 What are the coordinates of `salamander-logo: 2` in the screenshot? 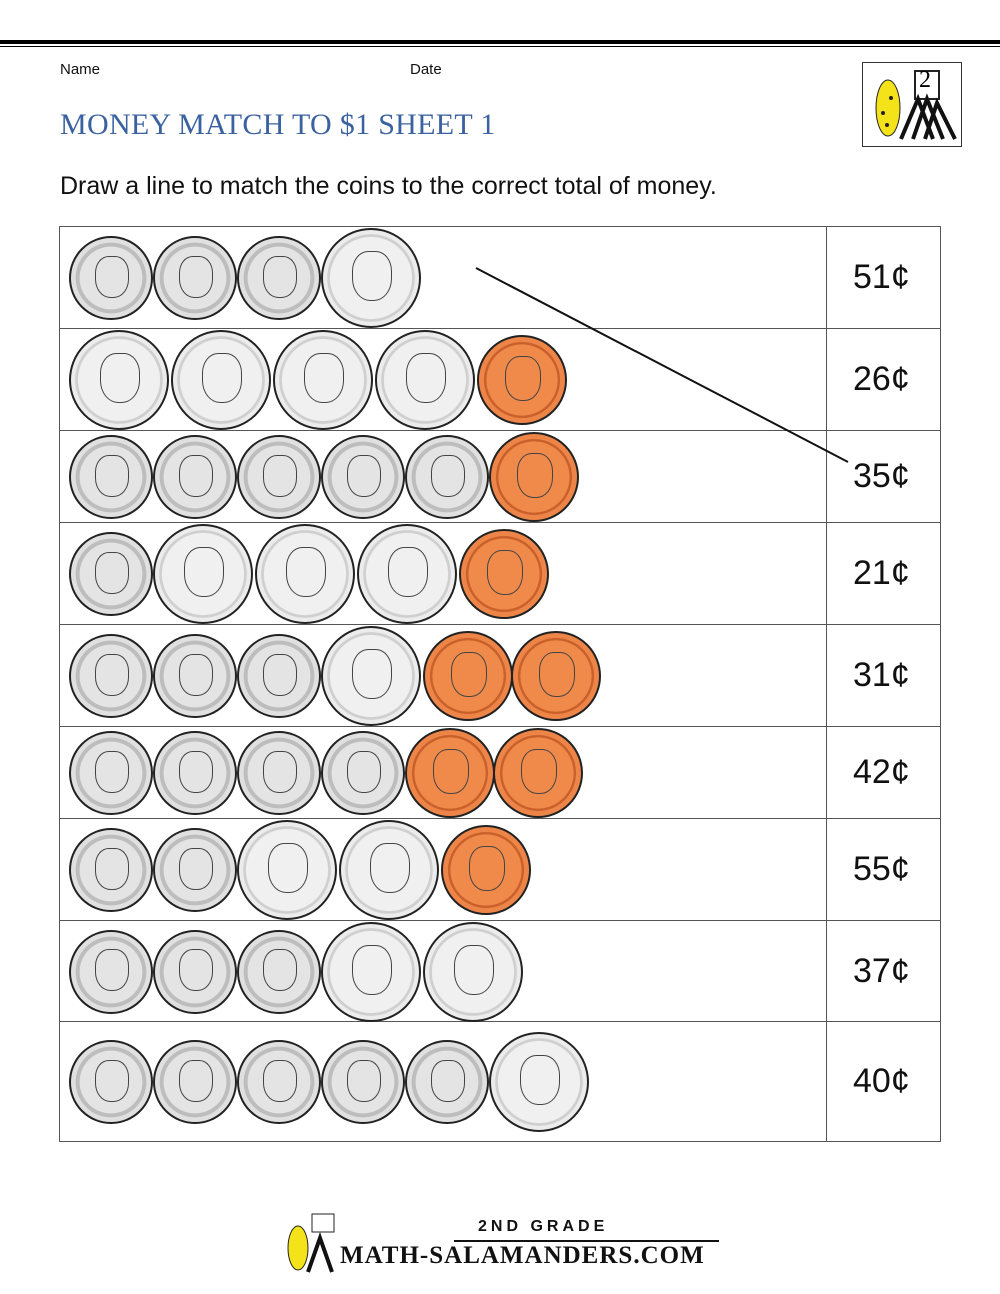 It's located at (912, 104).